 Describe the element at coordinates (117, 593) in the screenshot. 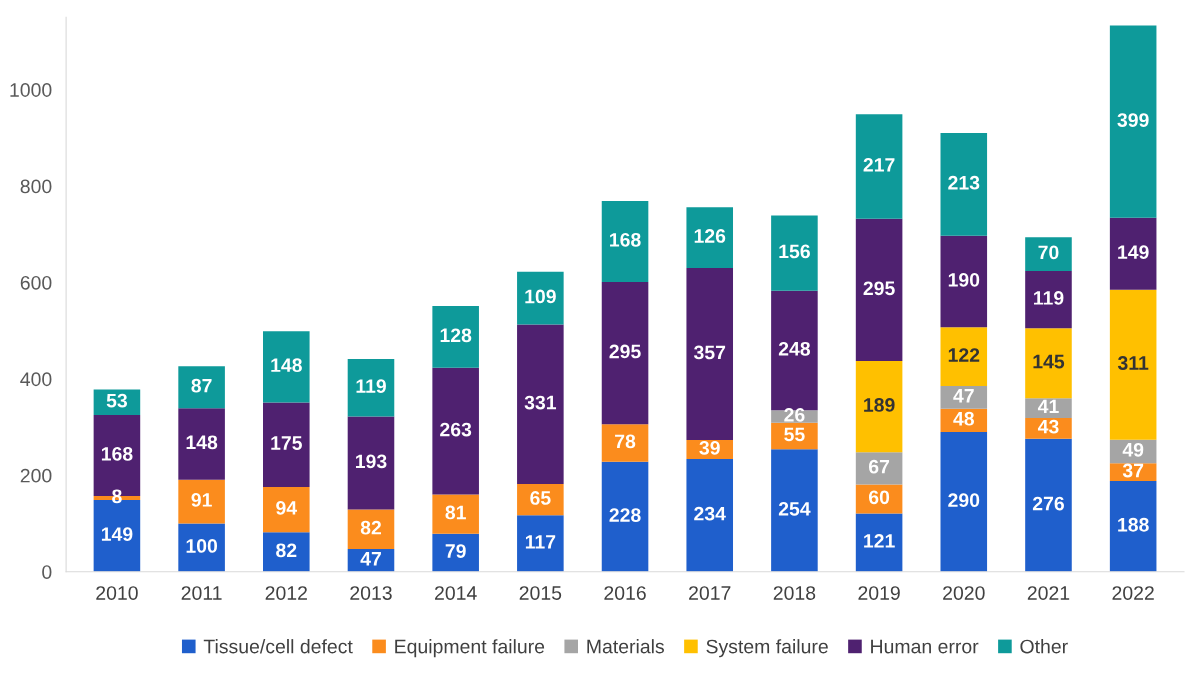

I see `x-tick-label: 2010` at that location.